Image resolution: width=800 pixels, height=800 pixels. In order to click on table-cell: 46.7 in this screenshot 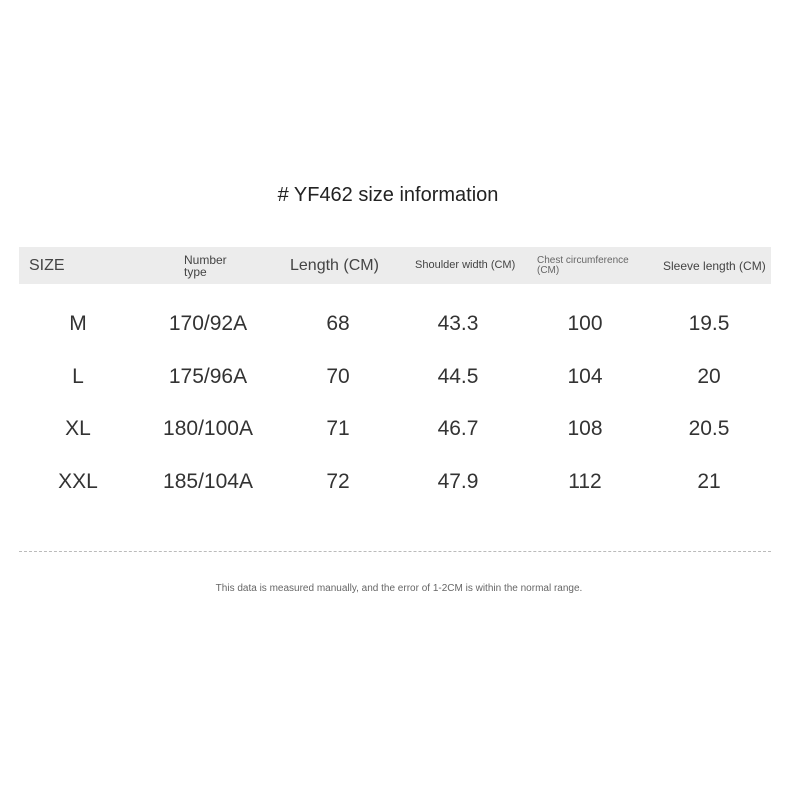, I will do `click(458, 428)`.